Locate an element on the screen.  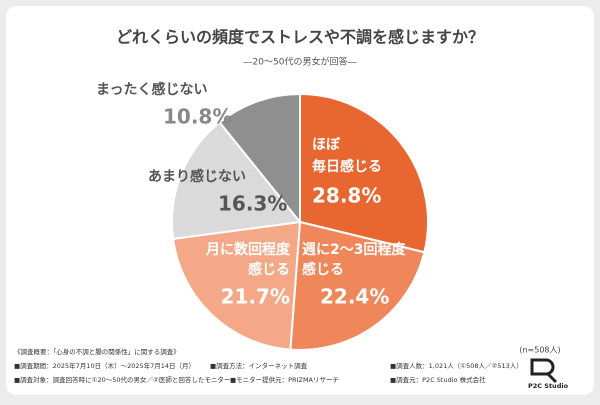
survey-note: 《調査概要：「心身の不調と腸の関係性」に関する調査》 is located at coordinates (97, 351).